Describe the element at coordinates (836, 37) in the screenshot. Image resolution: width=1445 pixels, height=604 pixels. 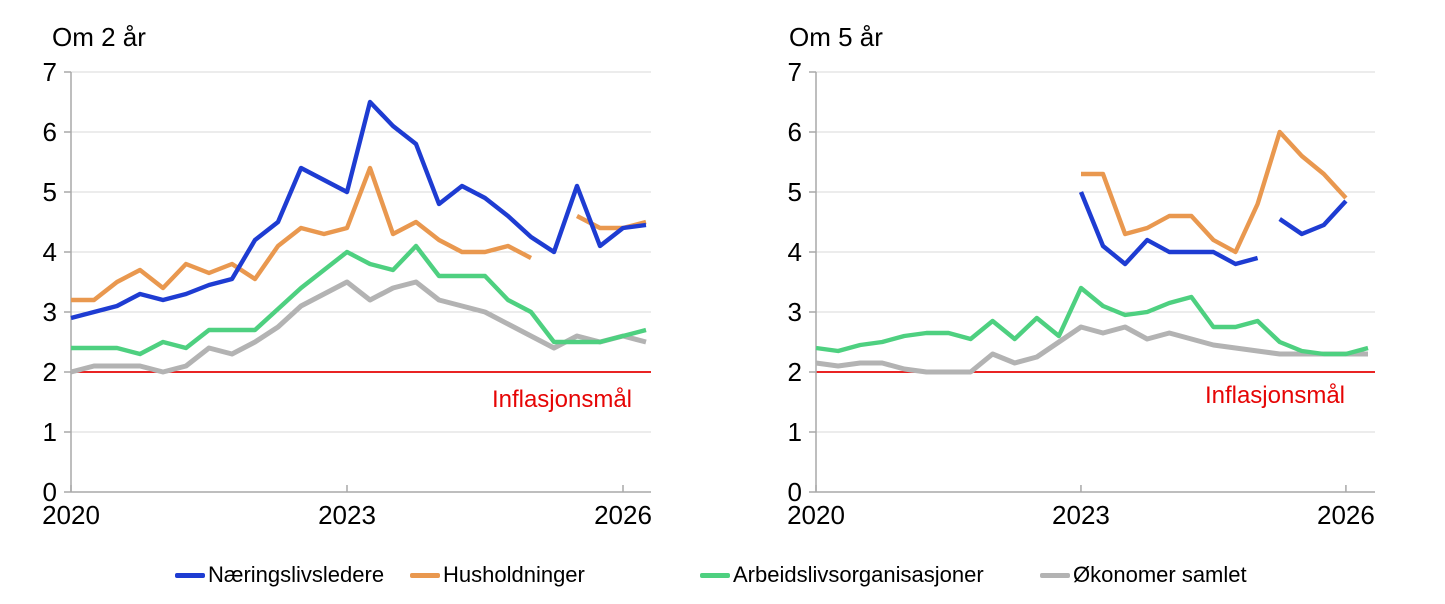
I see `chart-title-om-5-ar: Om 5 år` at that location.